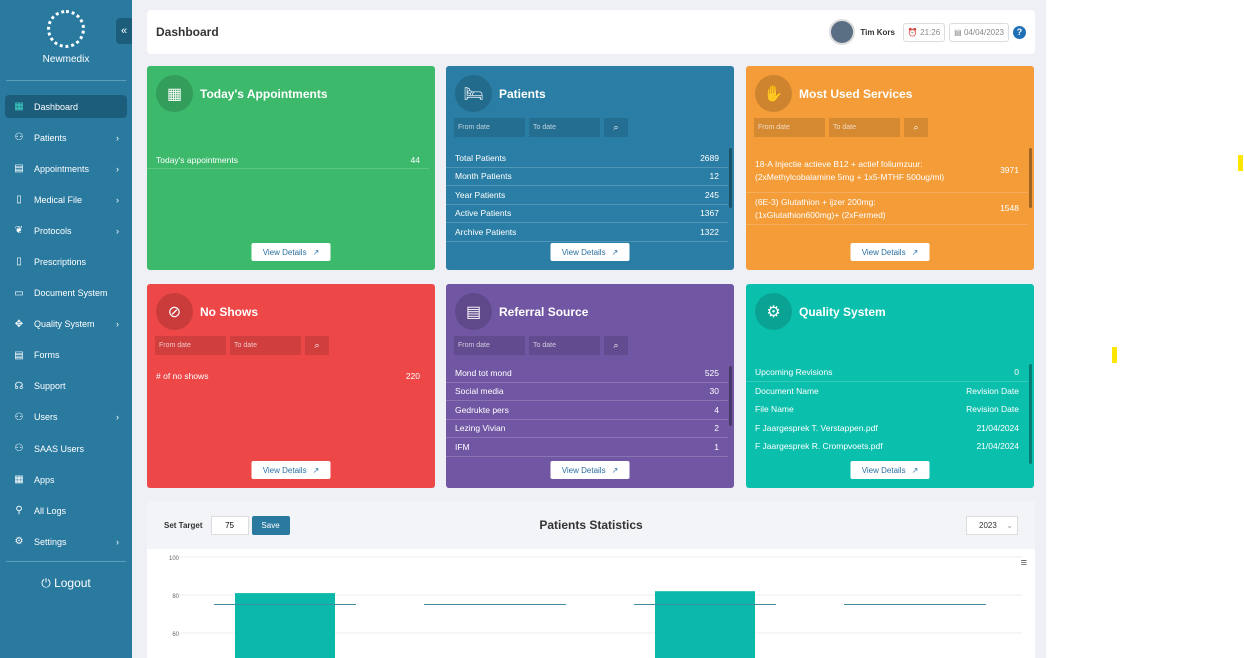 This screenshot has height=658, width=1244. What do you see at coordinates (709, 213) in the screenshot?
I see `row-value: 1367` at bounding box center [709, 213].